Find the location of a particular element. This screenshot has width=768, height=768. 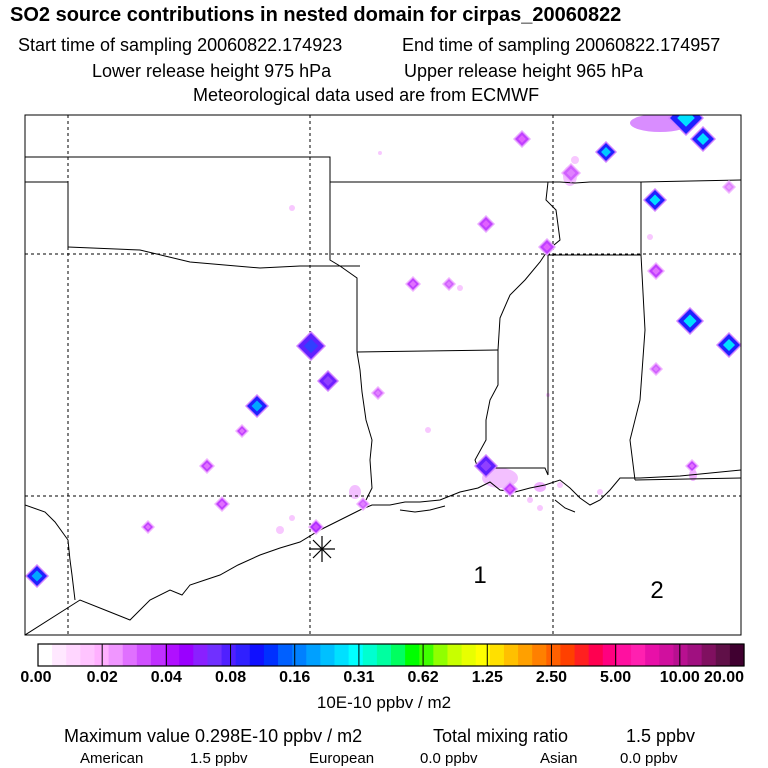

european-label: European is located at coordinates (342, 758).